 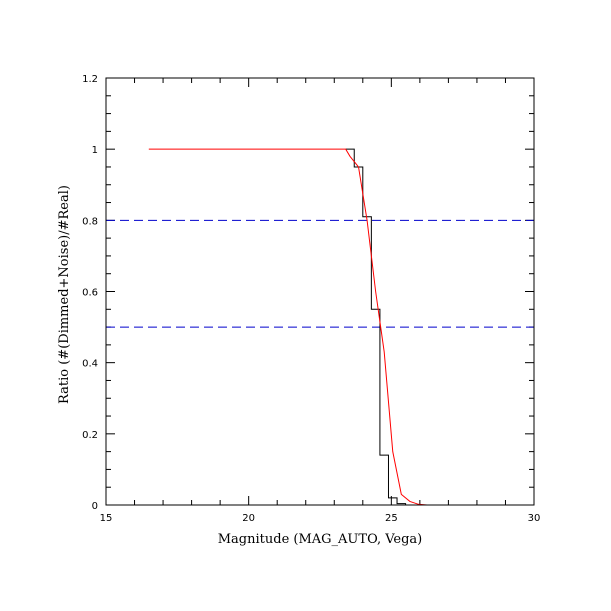 What do you see at coordinates (391, 518) in the screenshot?
I see `x-tick-label: 25` at bounding box center [391, 518].